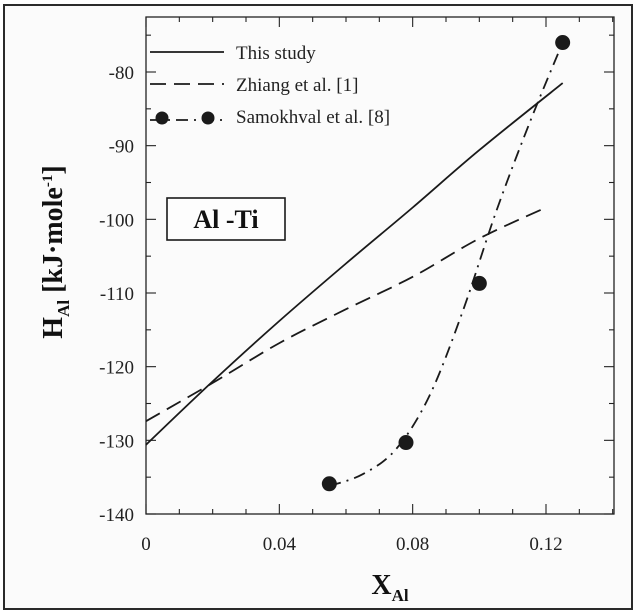  Describe the element at coordinates (116, 441) in the screenshot. I see `y-tick-label: -130` at that location.